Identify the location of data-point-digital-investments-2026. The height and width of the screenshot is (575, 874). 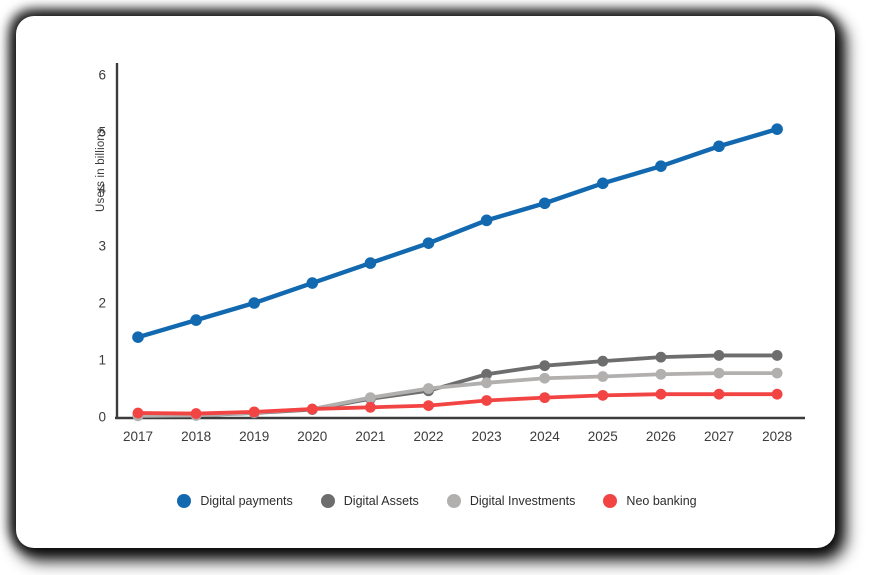
(661, 374).